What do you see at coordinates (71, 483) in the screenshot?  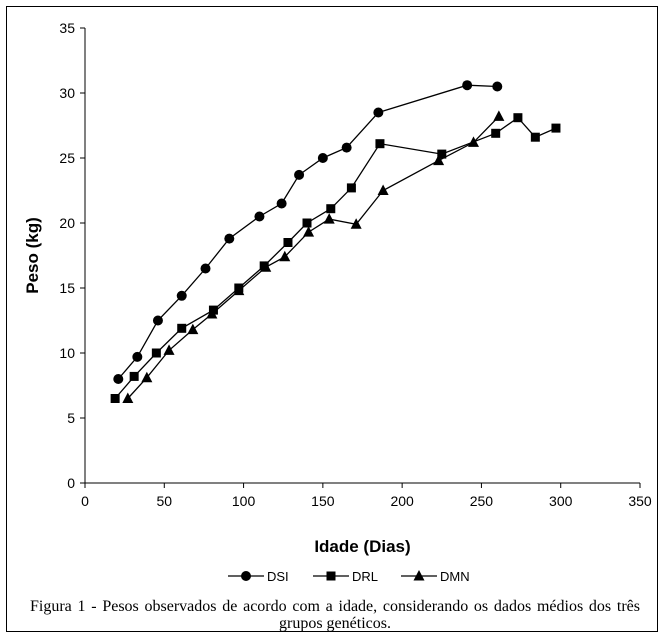 I see `y-tick-label: 0` at bounding box center [71, 483].